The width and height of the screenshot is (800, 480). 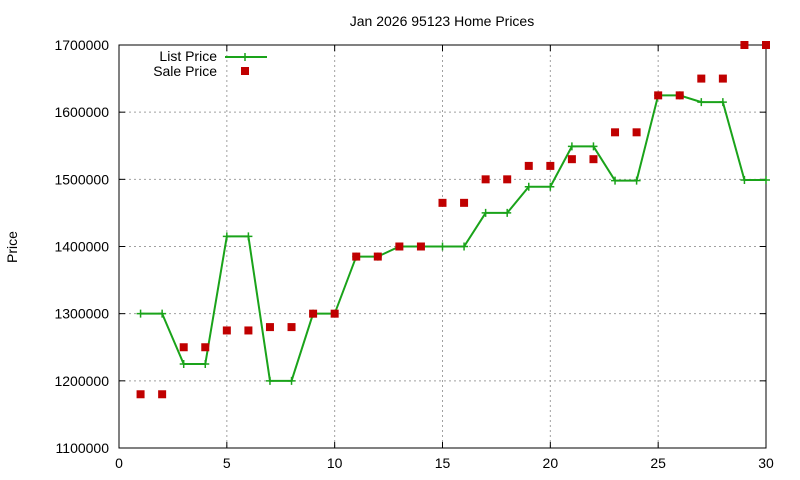 I want to click on y-axis-label: Price, so click(x=12, y=247).